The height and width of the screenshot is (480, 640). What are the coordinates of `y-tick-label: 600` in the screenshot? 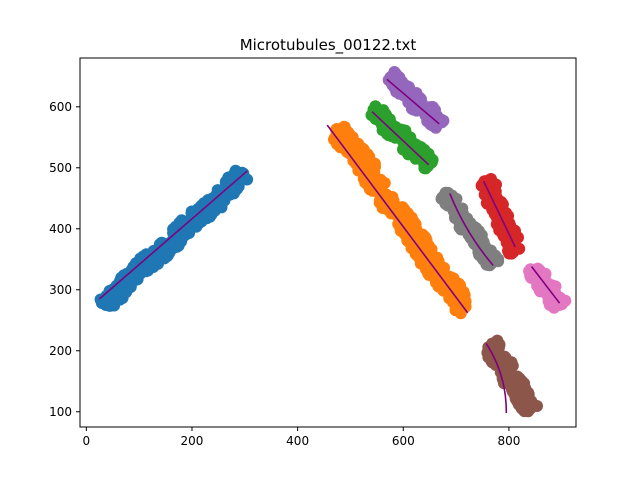 It's located at (60, 107).